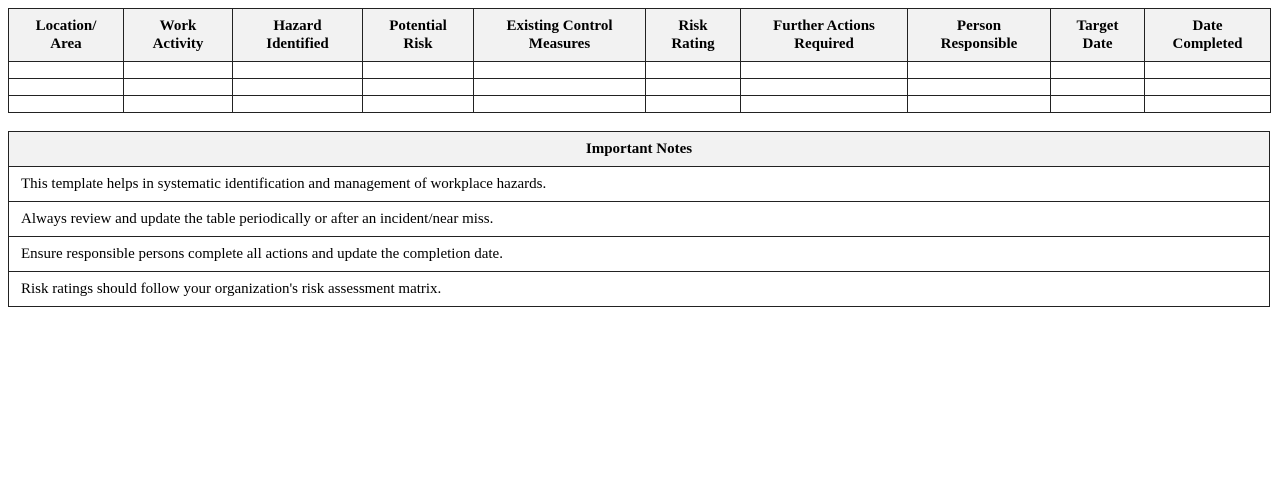 The image size is (1278, 501). I want to click on column-header: Existing Control Measures, so click(559, 35).